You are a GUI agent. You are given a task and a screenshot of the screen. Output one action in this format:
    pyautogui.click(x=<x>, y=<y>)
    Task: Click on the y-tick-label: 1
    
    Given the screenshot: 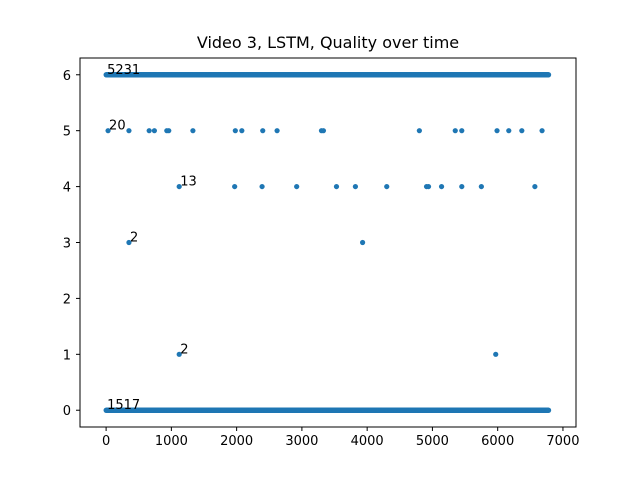 What is the action you would take?
    pyautogui.click(x=67, y=355)
    